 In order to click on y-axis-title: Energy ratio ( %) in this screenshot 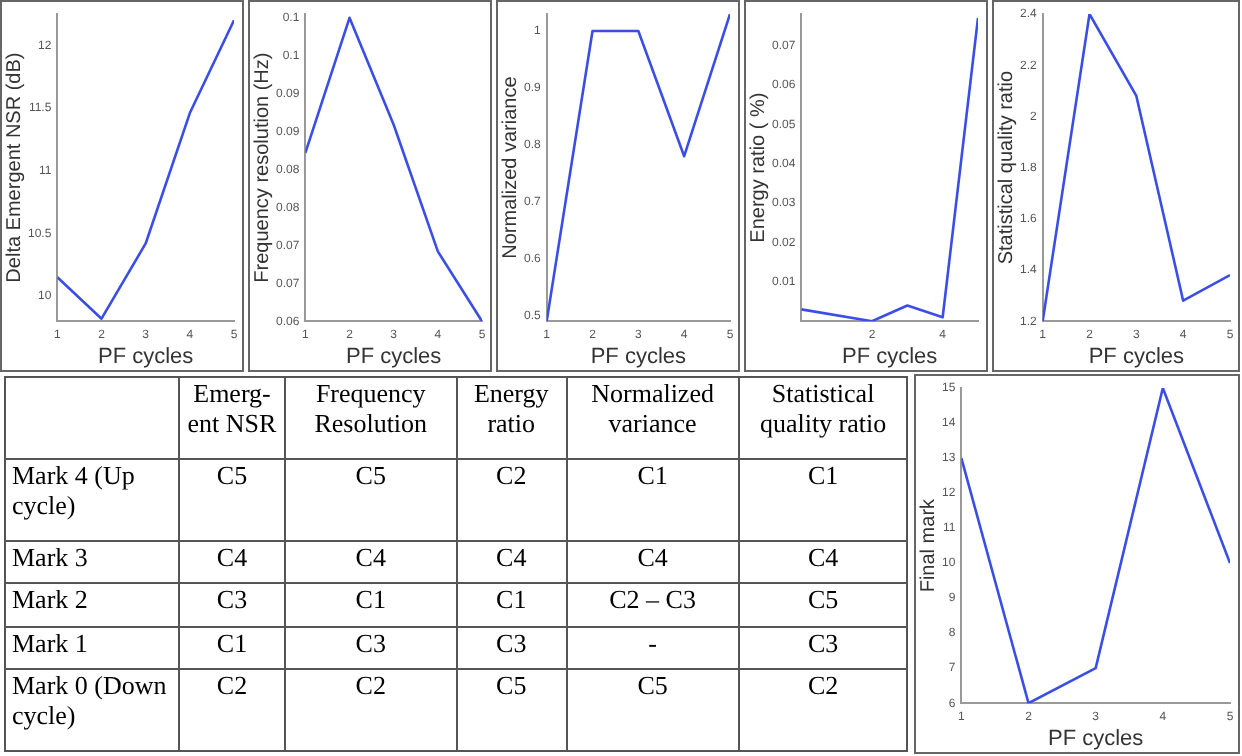, I will do `click(758, 167)`.